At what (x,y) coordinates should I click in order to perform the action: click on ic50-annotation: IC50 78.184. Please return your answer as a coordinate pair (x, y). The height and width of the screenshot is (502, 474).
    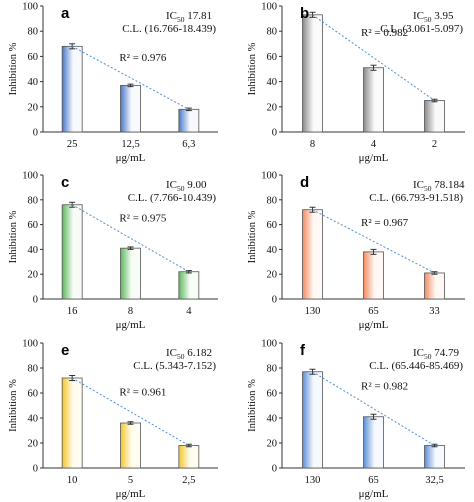
    Looking at the image, I should click on (439, 186).